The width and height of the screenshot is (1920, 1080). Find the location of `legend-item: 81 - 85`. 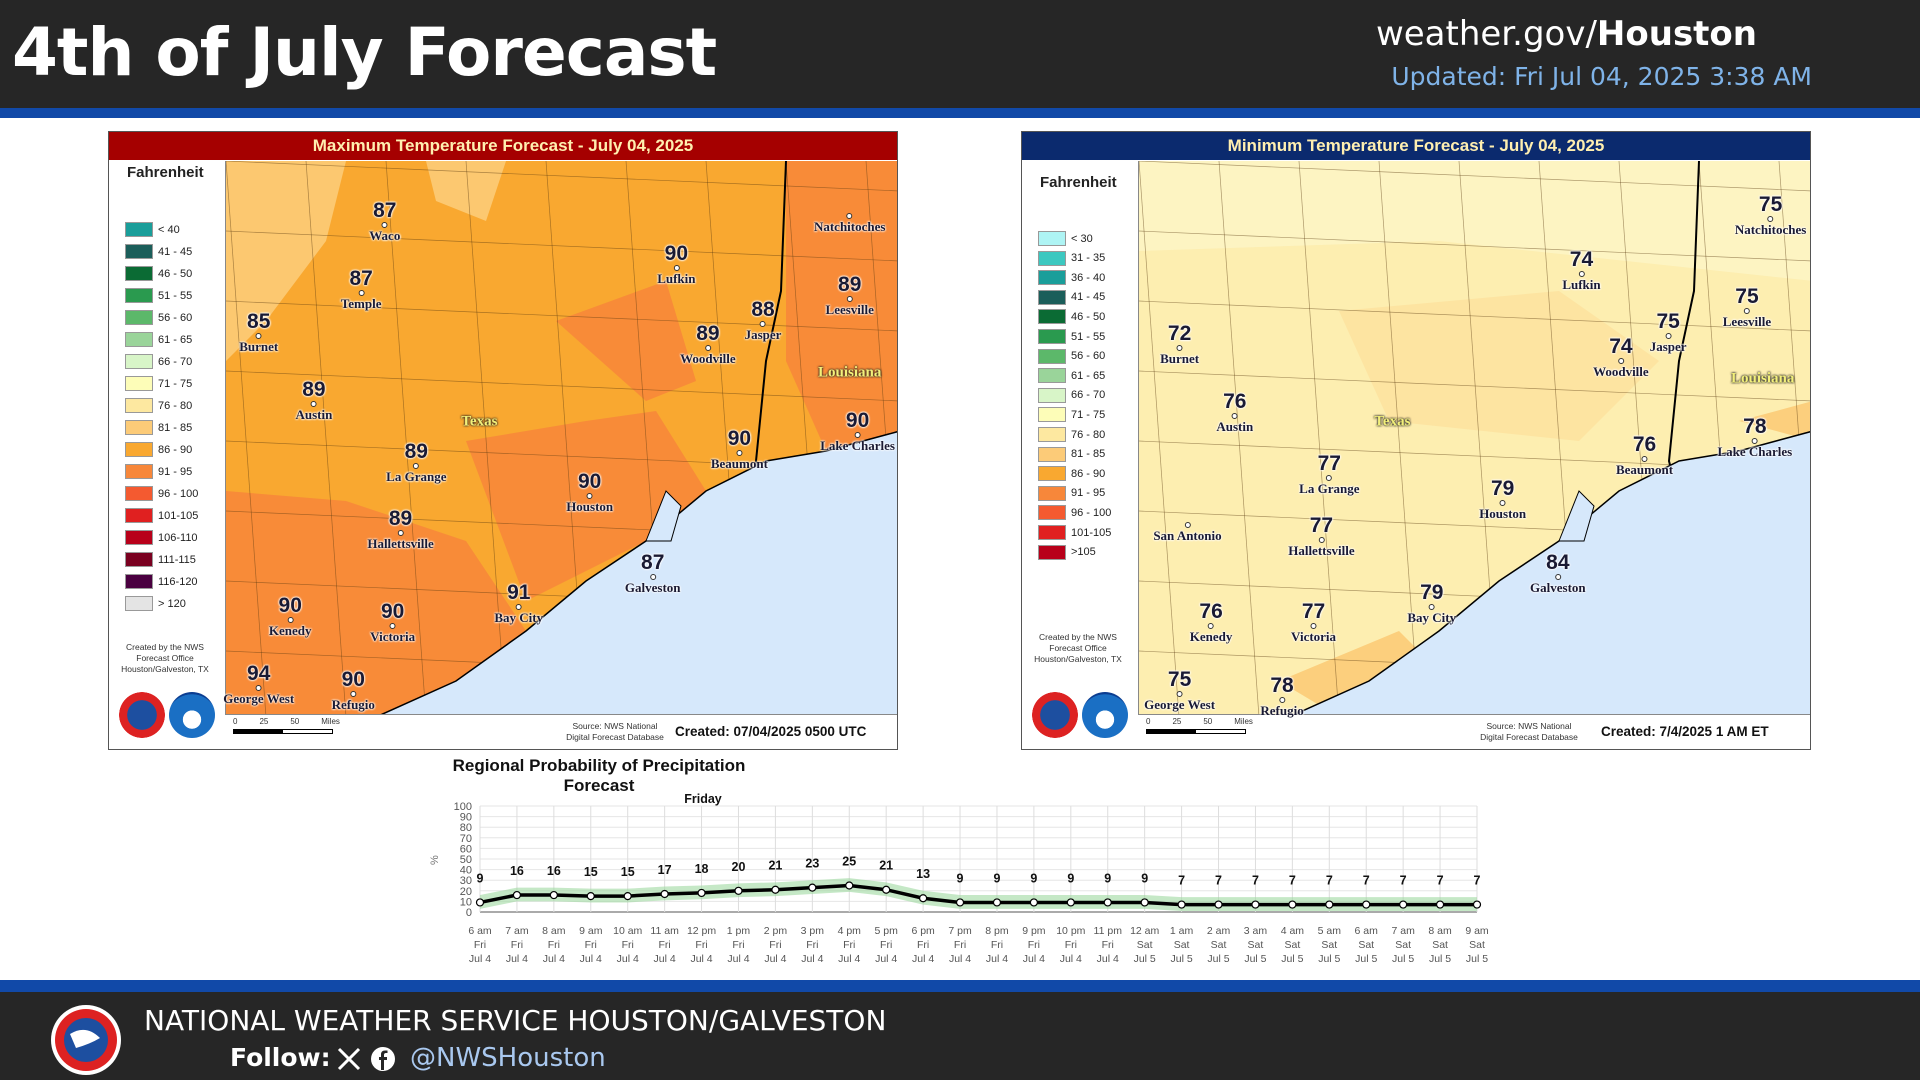

legend-item: 81 - 85 is located at coordinates (158, 427).